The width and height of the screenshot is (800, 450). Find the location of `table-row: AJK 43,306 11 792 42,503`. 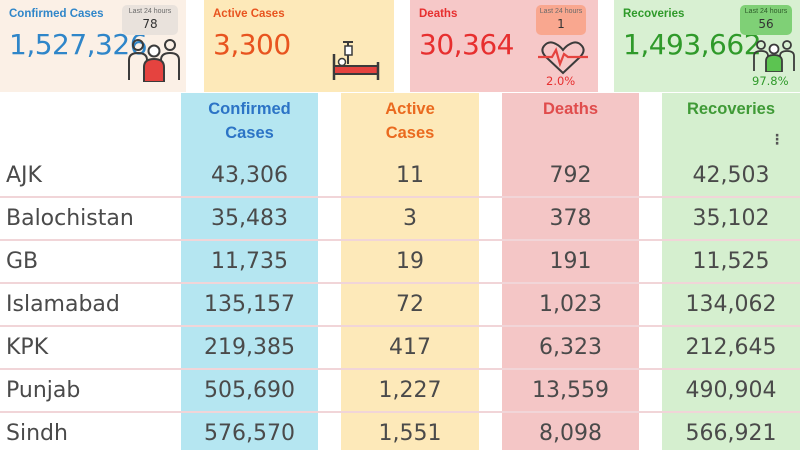

table-row: AJK 43,306 11 792 42,503 is located at coordinates (400, 175).